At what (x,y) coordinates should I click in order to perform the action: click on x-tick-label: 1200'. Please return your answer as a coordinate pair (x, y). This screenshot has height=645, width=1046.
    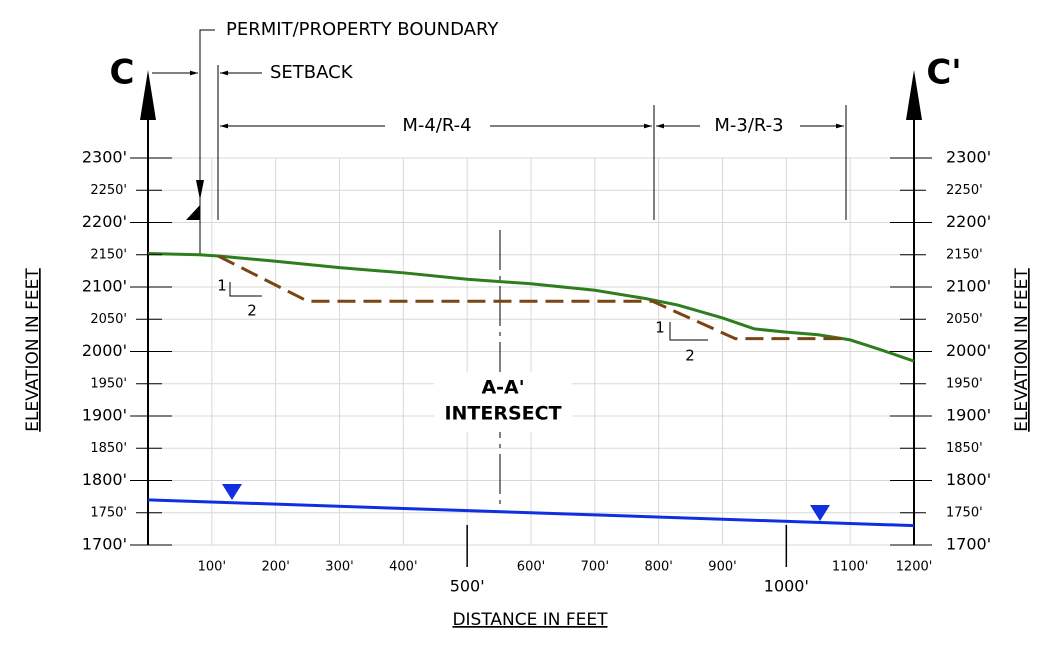
    Looking at the image, I should click on (914, 567).